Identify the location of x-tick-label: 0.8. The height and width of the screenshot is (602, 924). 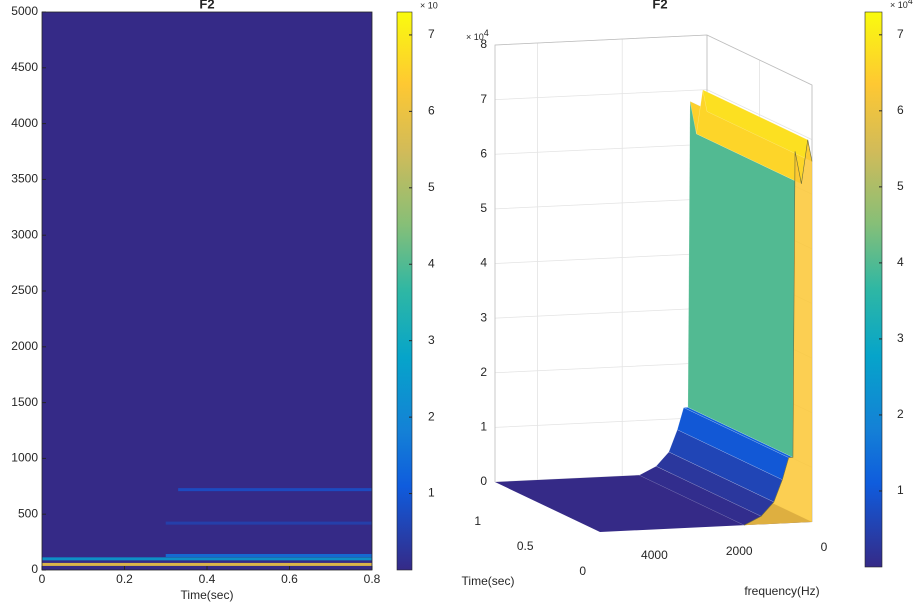
(372, 579).